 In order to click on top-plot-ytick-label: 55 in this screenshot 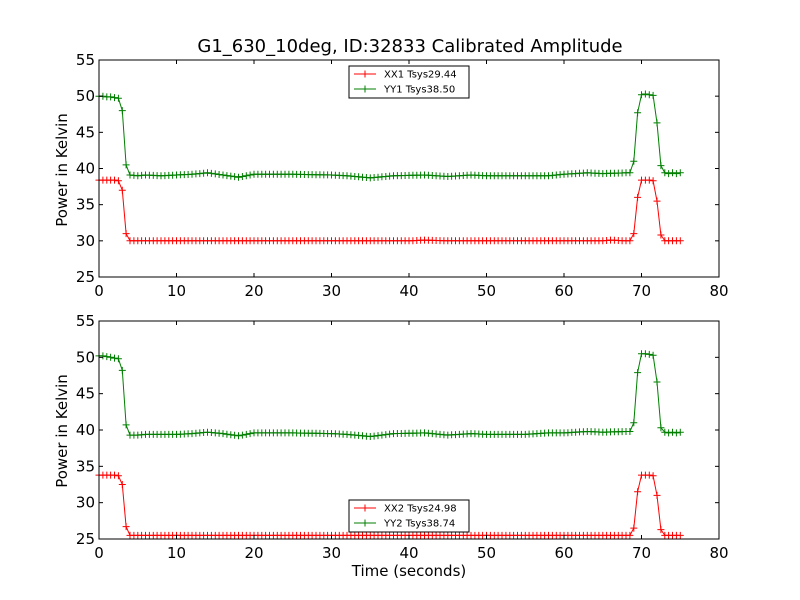, I will do `click(85, 60)`.